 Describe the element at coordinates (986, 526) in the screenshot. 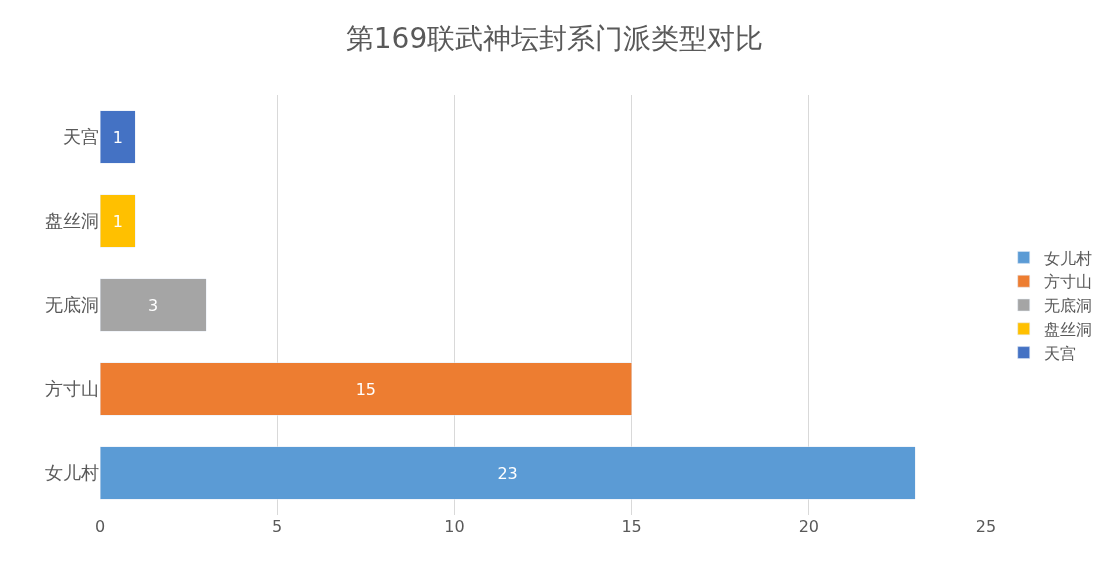

I see `x-tick-label: 25` at that location.